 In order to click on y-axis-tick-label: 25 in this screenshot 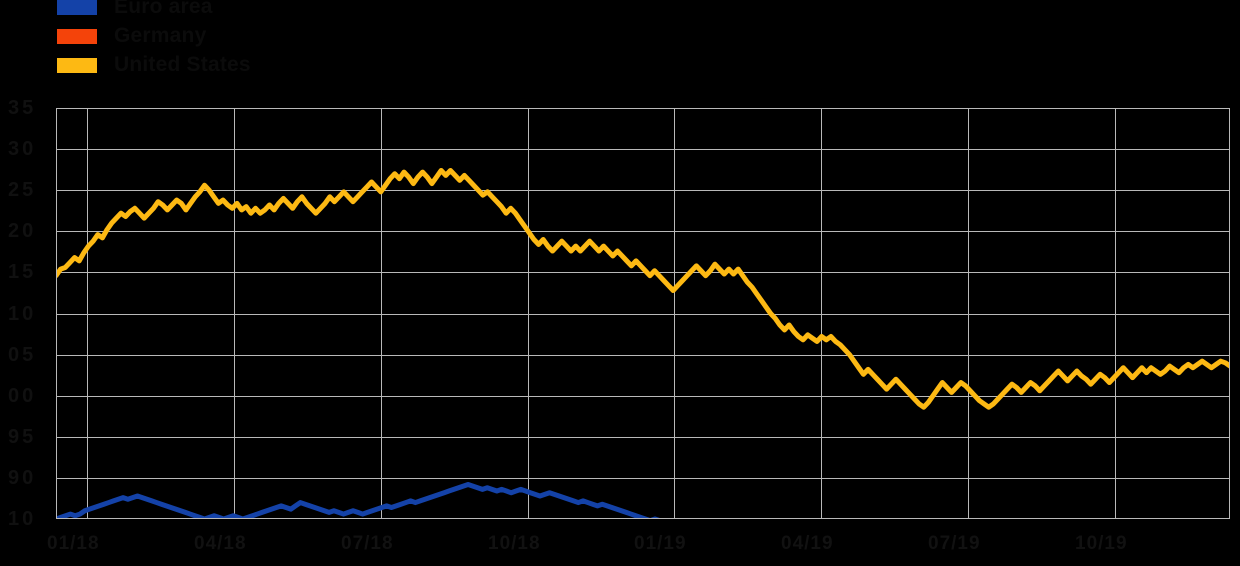, I will do `click(22, 190)`.